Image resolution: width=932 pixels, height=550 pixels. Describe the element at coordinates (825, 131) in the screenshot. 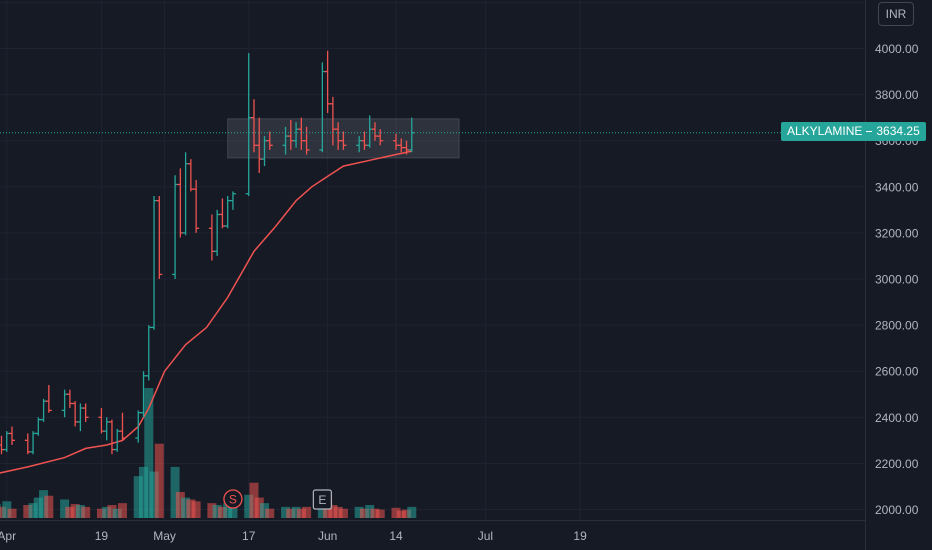

I see `symbol-label: ALKYLAMINE` at that location.